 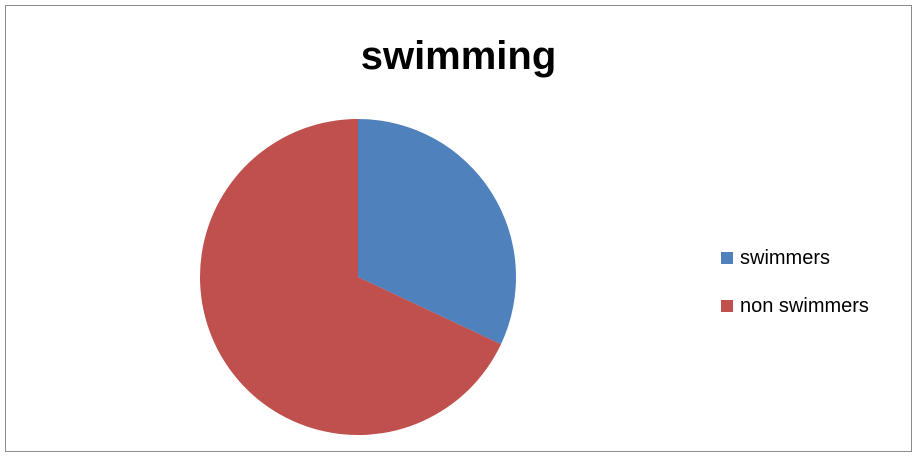 What do you see at coordinates (458, 56) in the screenshot?
I see `chart-title: swimming` at bounding box center [458, 56].